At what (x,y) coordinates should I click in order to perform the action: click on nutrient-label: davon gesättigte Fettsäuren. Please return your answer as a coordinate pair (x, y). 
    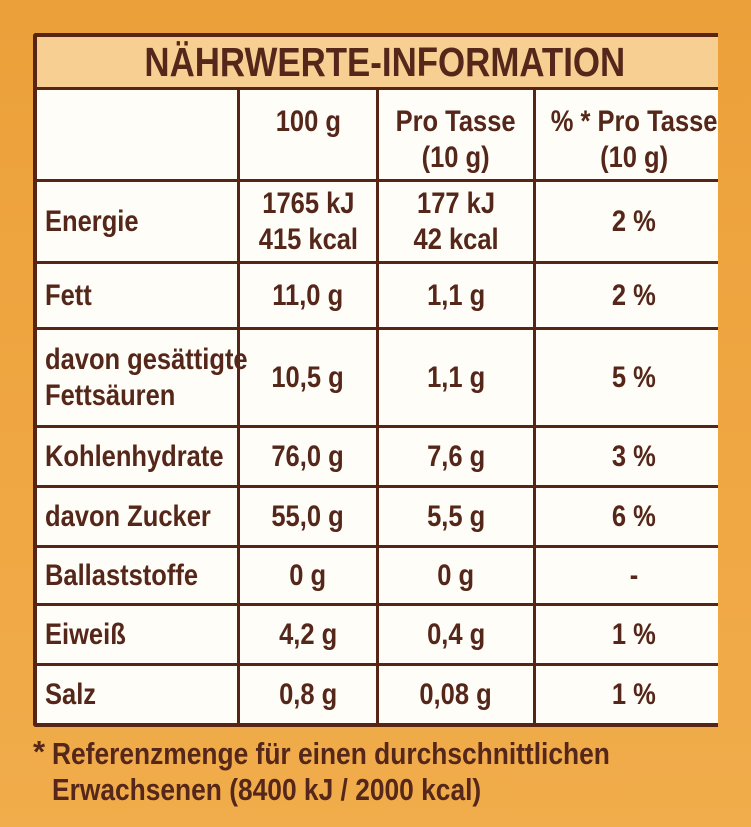
    Looking at the image, I should click on (142, 379).